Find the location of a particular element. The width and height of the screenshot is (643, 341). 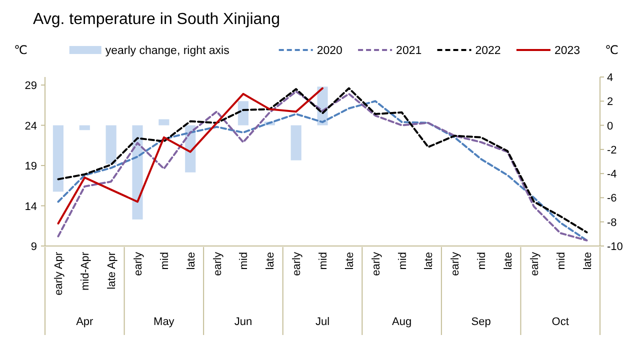

text: Oct is located at coordinates (560, 322).